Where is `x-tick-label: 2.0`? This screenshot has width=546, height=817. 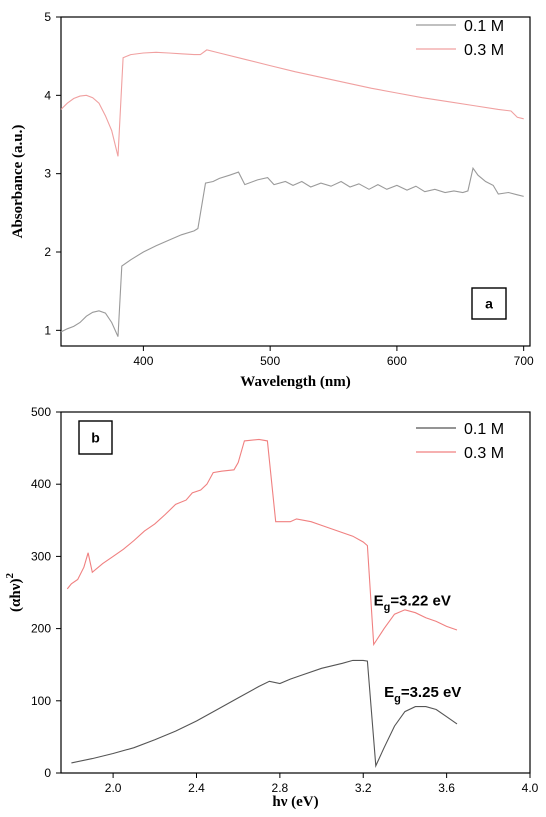 x-tick-label: 2.0 is located at coordinates (113, 788).